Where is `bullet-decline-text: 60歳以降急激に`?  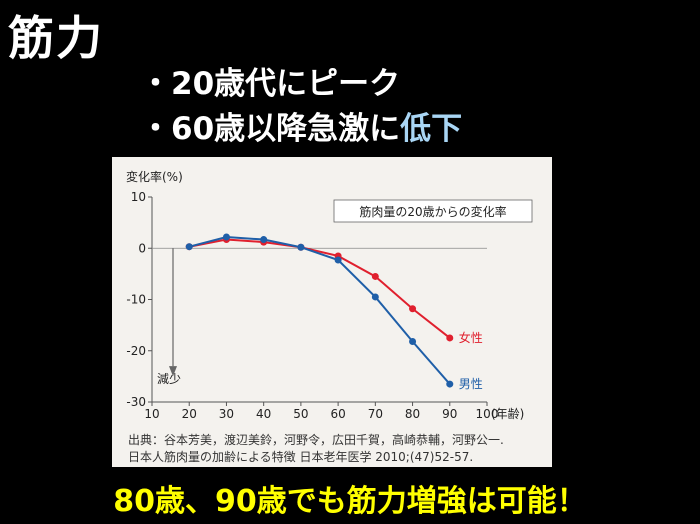 bullet-decline-text: 60歳以降急激に is located at coordinates (286, 129).